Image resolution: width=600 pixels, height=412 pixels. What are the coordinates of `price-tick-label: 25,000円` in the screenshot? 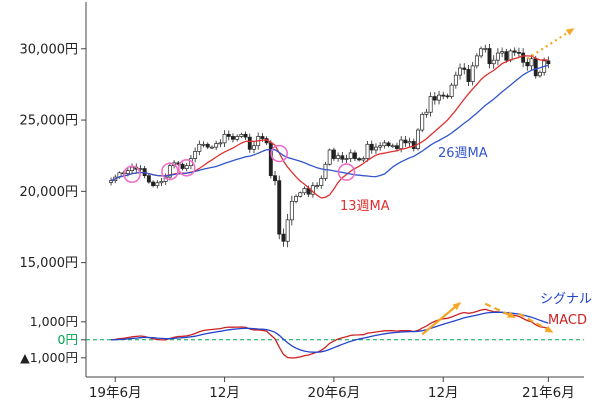 It's located at (49, 121).